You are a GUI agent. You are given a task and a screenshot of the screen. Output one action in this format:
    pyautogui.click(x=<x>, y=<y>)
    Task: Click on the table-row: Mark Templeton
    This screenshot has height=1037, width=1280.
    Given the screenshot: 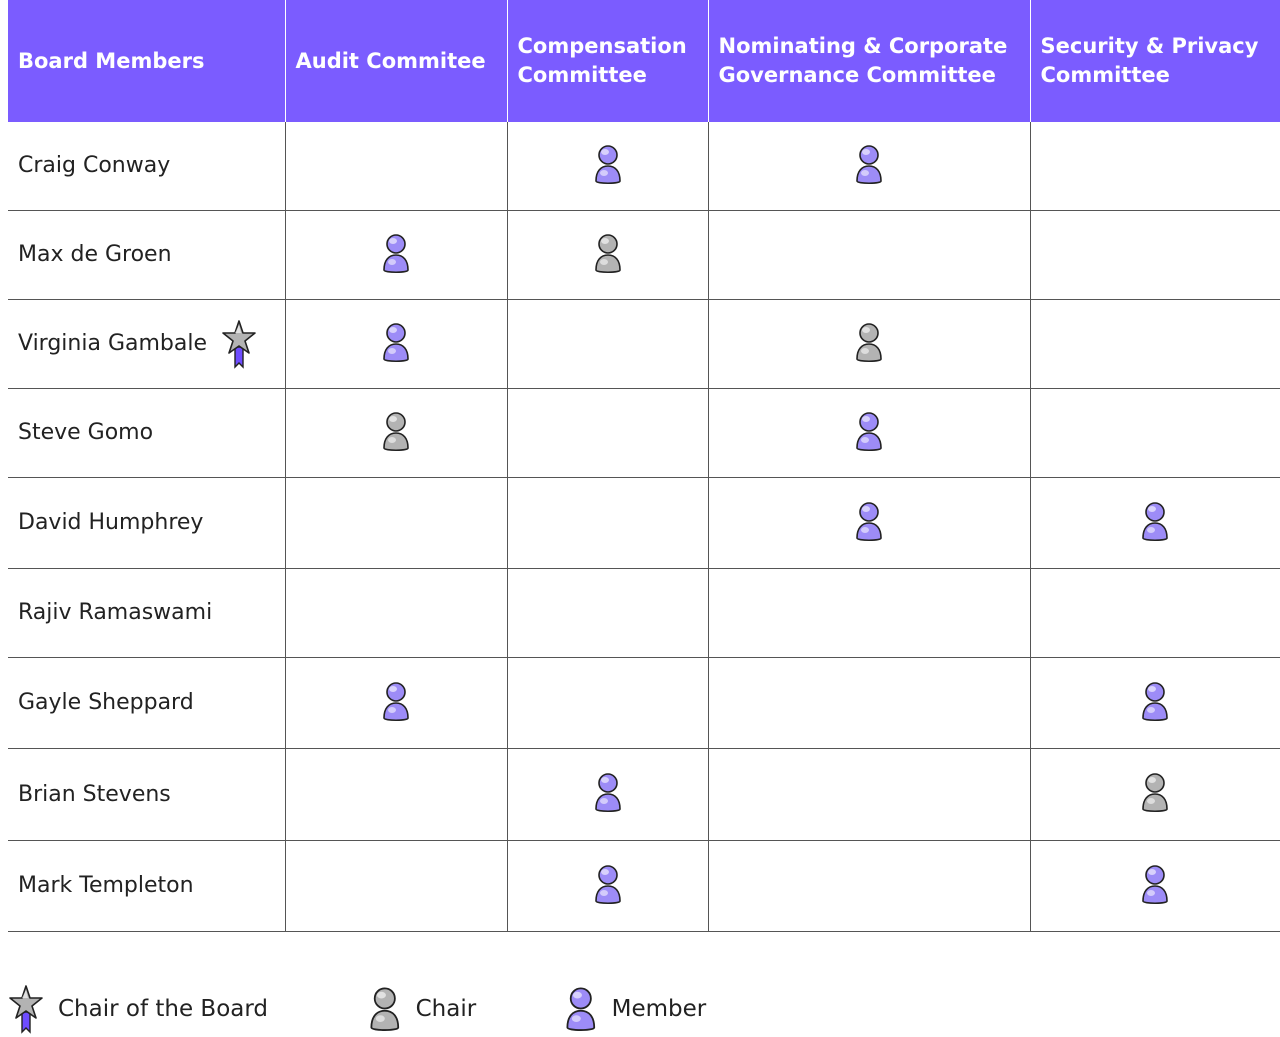 What is the action you would take?
    pyautogui.click(x=644, y=886)
    